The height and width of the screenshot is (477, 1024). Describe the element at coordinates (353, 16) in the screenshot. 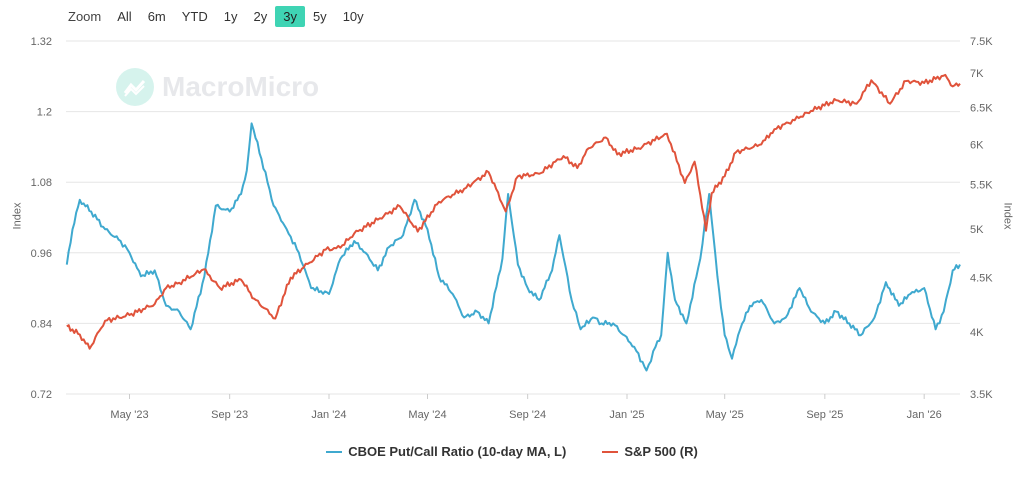

I see `range-10y-button: 10y` at that location.